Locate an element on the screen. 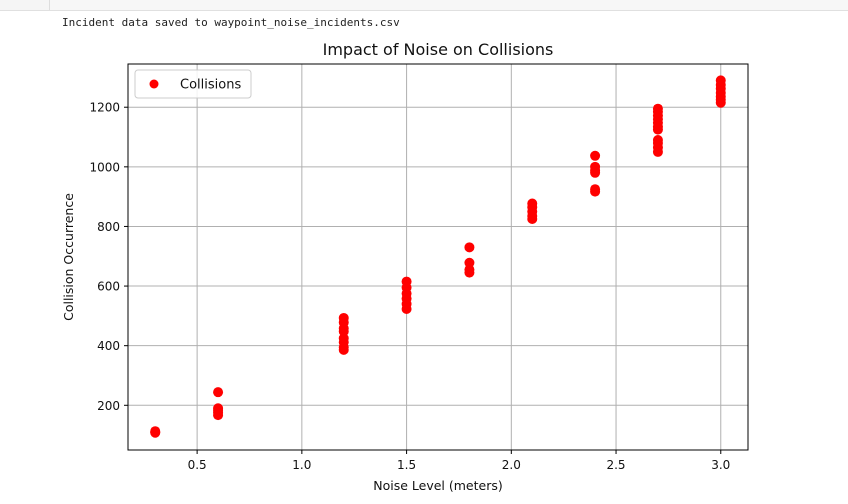 This screenshot has height=504, width=848. y-tick-label: 1200 is located at coordinates (104, 108).